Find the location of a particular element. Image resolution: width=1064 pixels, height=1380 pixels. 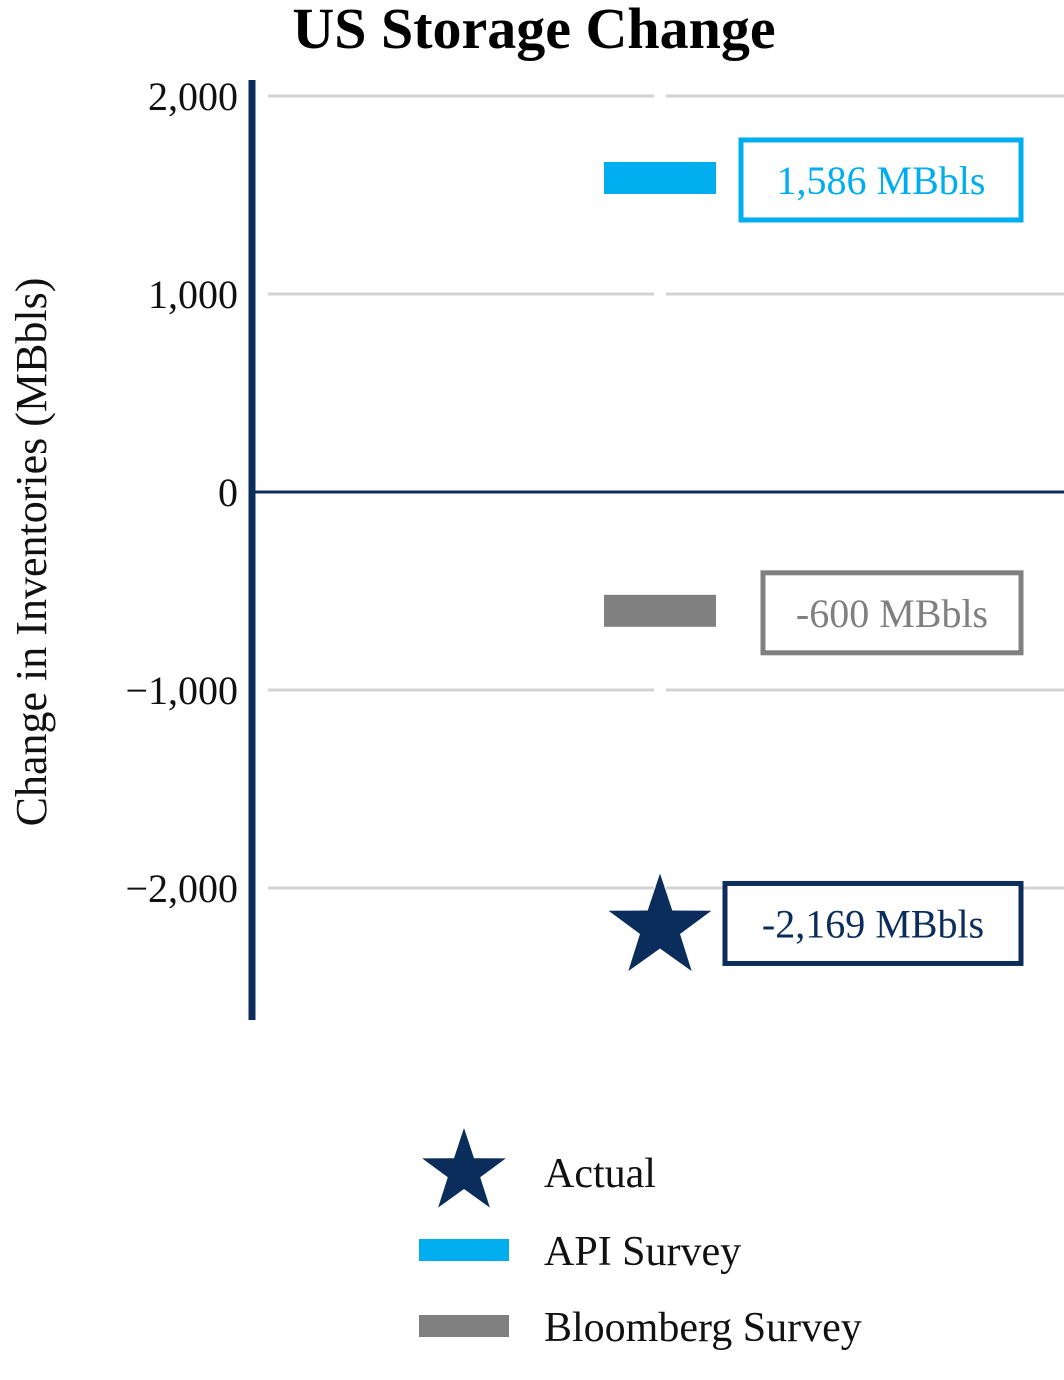

y-tick-labels: 2,000 1,000 0 −1,000 −2,000 is located at coordinates (181, 492).